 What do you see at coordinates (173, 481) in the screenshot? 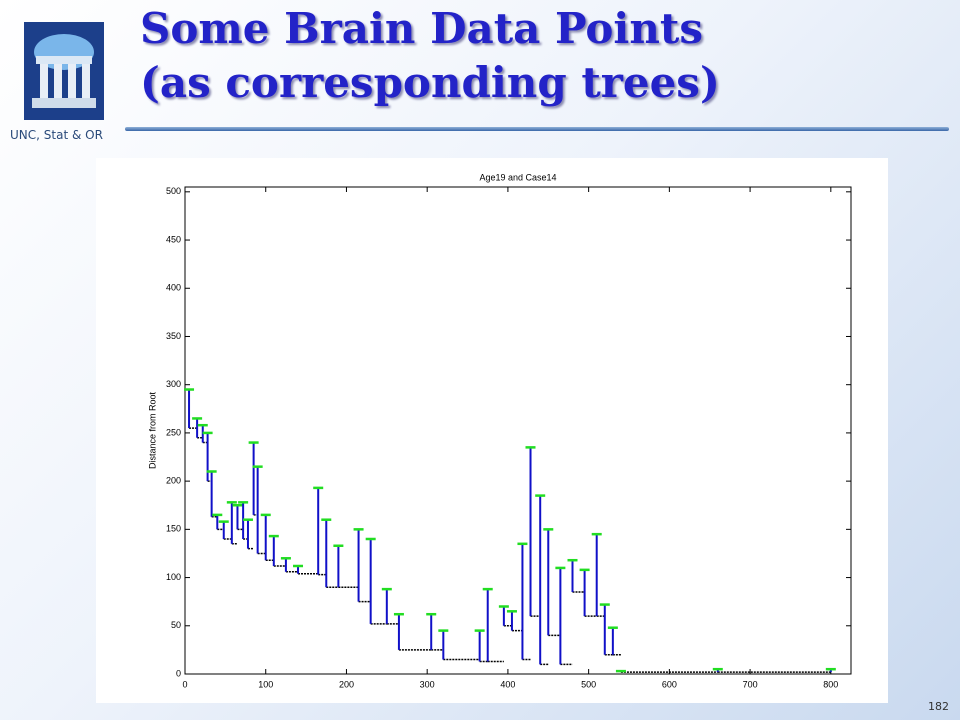
I see `y-tick-label: 200` at bounding box center [173, 481].